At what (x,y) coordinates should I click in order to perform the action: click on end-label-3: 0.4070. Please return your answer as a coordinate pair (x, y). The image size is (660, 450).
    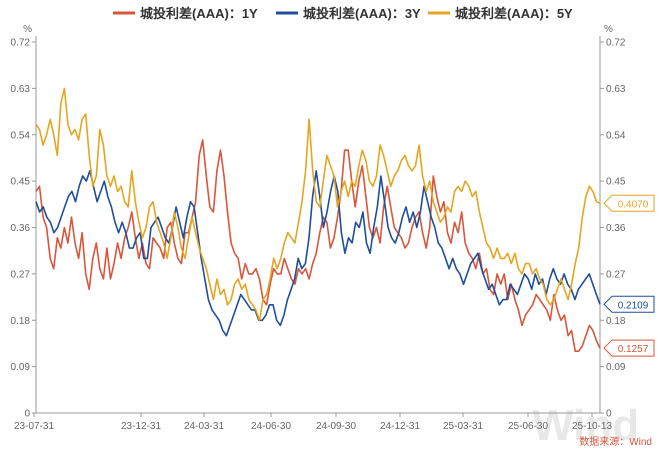
    Looking at the image, I should click on (629, 203).